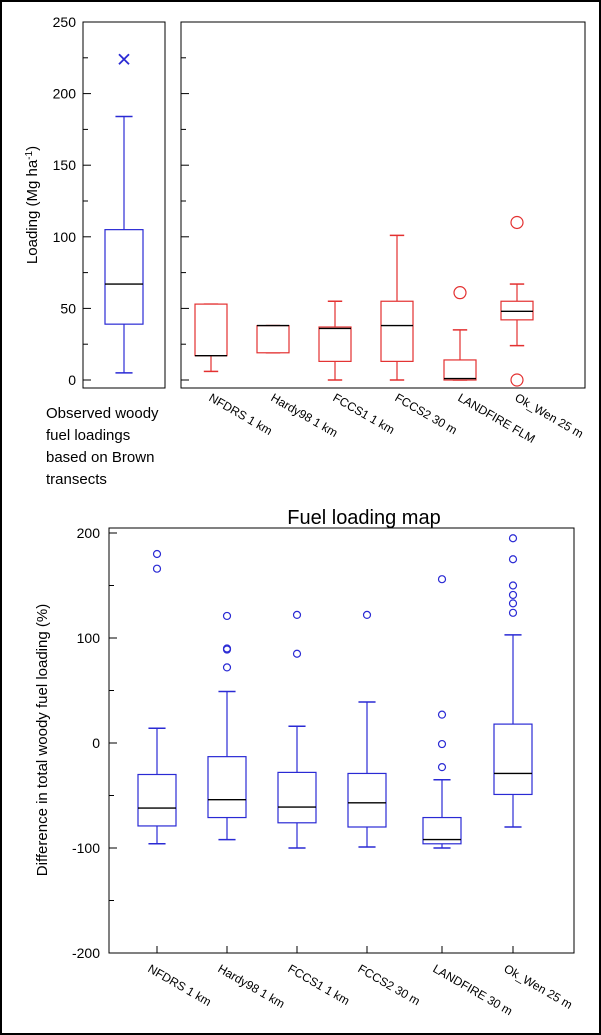  I want to click on map-loading-category-label: FCCS2 30 m, so click(426, 413).